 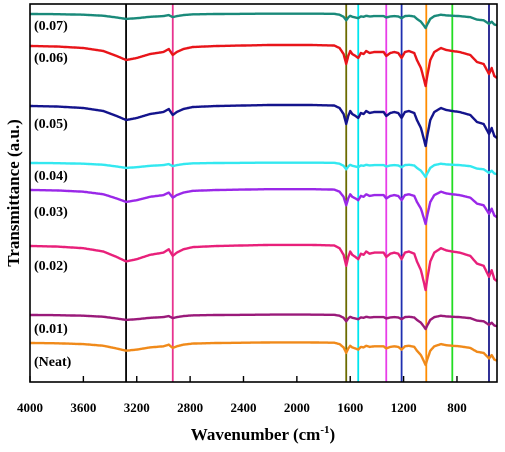 I want to click on series-label-2: (0.05), so click(x=51, y=124).